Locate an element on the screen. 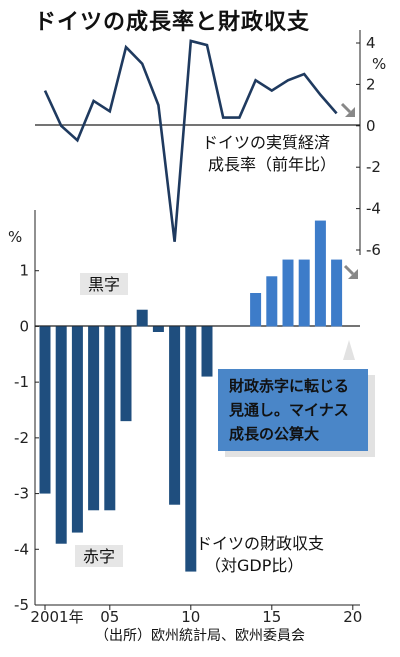 The width and height of the screenshot is (400, 657). callout-line3: 成長の公算大 is located at coordinates (274, 434).